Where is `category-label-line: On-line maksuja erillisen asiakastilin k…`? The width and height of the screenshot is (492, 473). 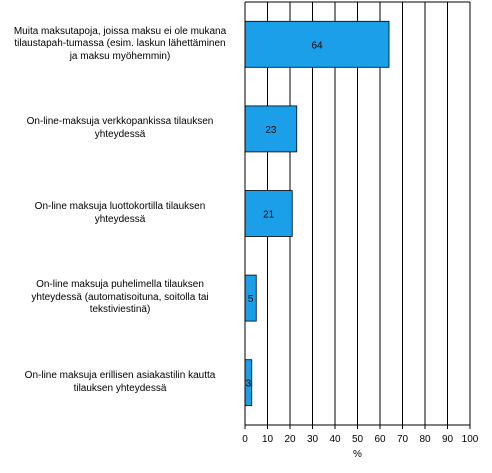 category-label-line: On-line maksuja erillisen asiakastilin k… is located at coordinates (120, 376).